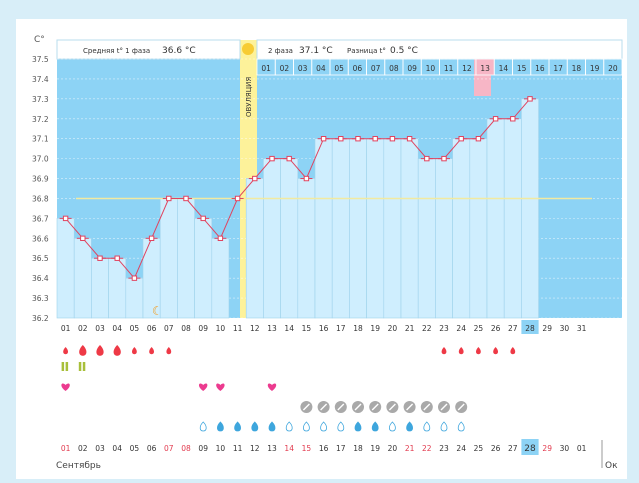 This screenshot has width=639, height=483. I want to click on y-tick-label: 37.1, so click(40, 139).